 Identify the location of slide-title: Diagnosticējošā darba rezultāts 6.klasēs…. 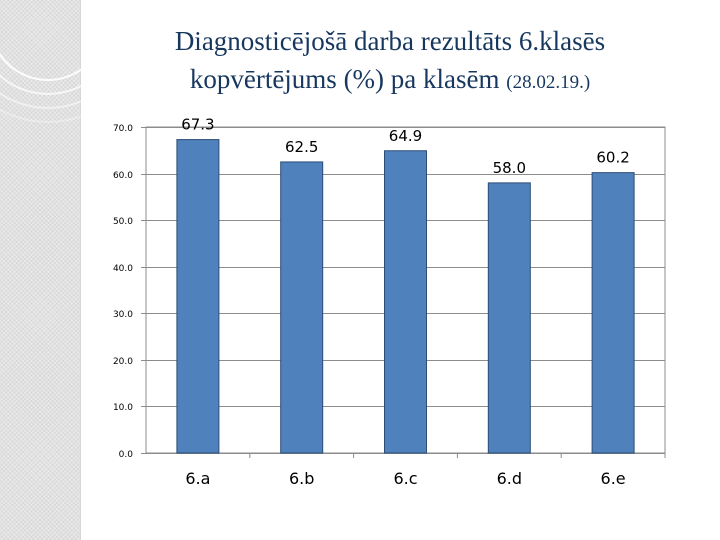
(390, 62).